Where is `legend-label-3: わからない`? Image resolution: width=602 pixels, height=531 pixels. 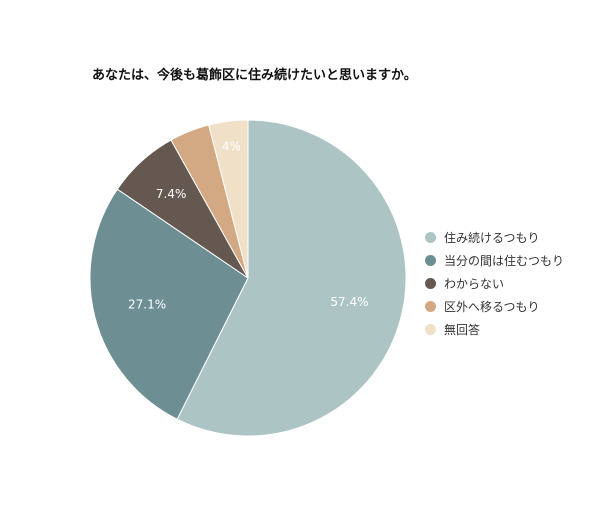
legend-label-3: わからない is located at coordinates (474, 284).